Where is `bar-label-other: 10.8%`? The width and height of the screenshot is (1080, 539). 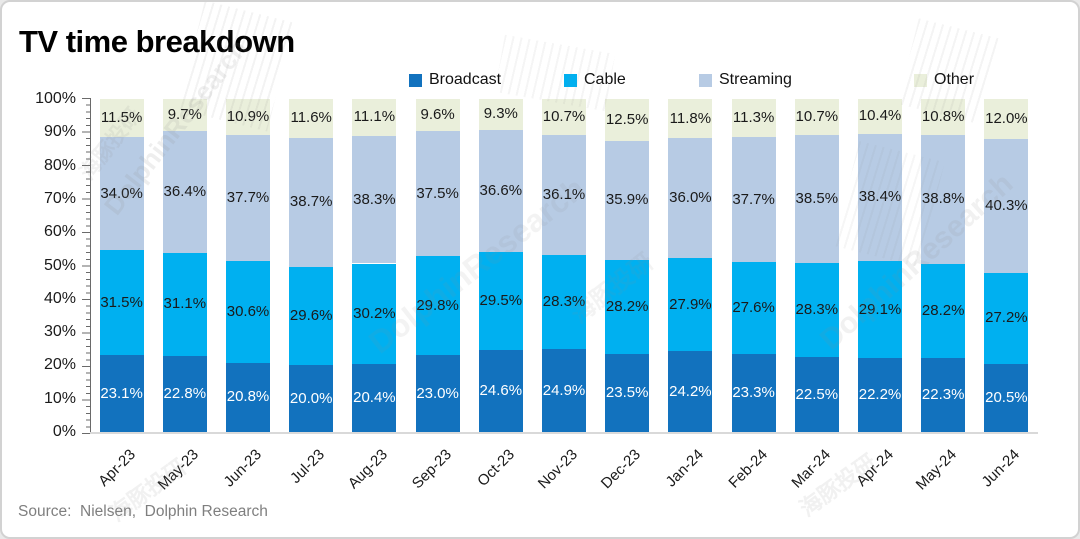 bar-label-other: 10.8% is located at coordinates (943, 116).